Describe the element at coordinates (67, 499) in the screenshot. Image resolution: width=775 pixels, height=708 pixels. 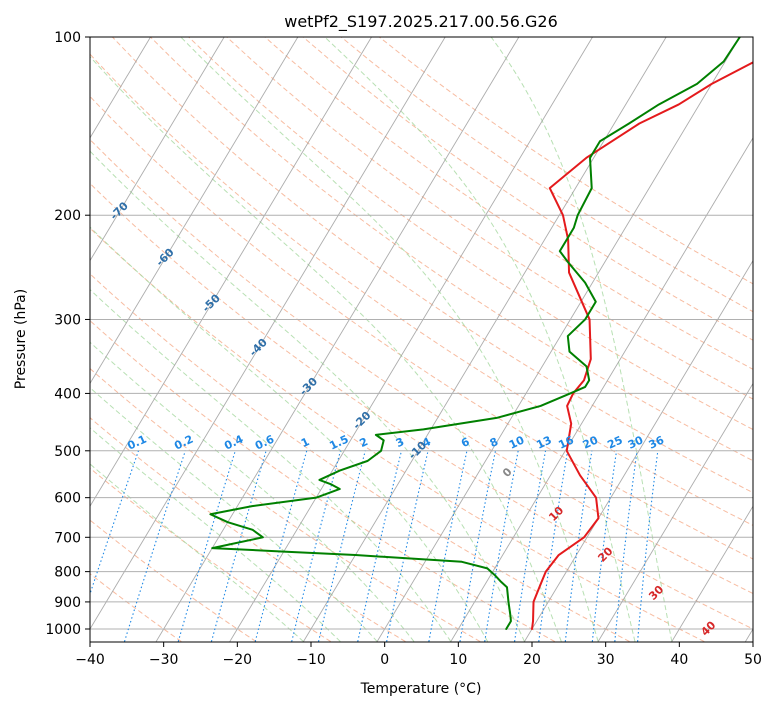
I see `y-tick-label: 600` at that location.